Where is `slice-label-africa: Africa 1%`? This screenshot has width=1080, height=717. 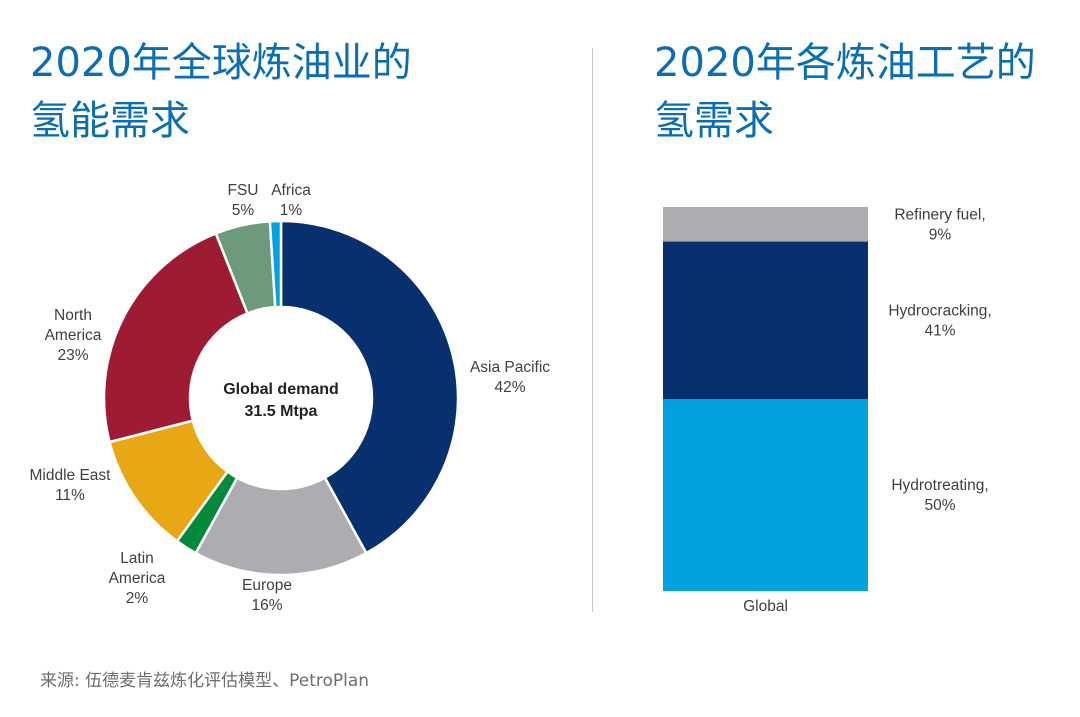
slice-label-africa: Africa 1% is located at coordinates (291, 200).